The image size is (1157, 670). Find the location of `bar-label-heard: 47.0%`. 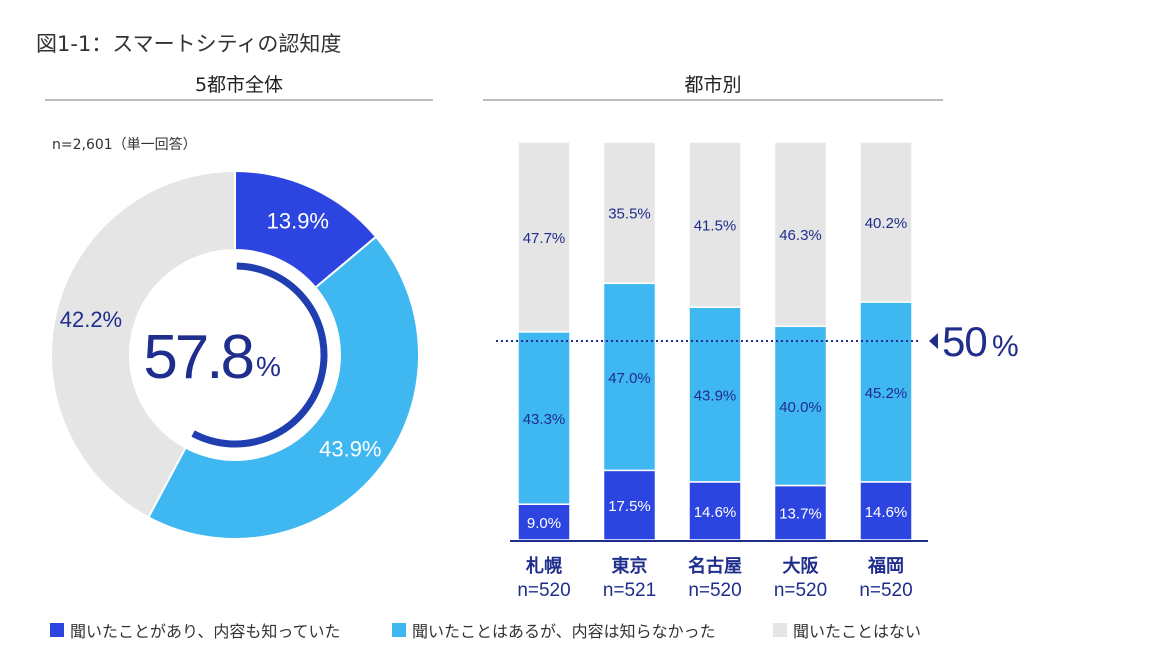

bar-label-heard: 47.0% is located at coordinates (629, 378).